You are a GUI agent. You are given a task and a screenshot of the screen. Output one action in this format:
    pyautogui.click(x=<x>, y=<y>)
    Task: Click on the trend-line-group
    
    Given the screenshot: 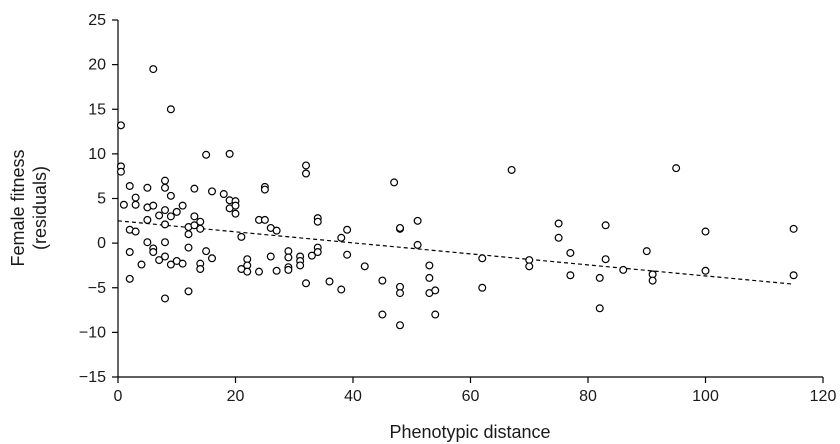 What is the action you would take?
    pyautogui.click(x=455, y=252)
    